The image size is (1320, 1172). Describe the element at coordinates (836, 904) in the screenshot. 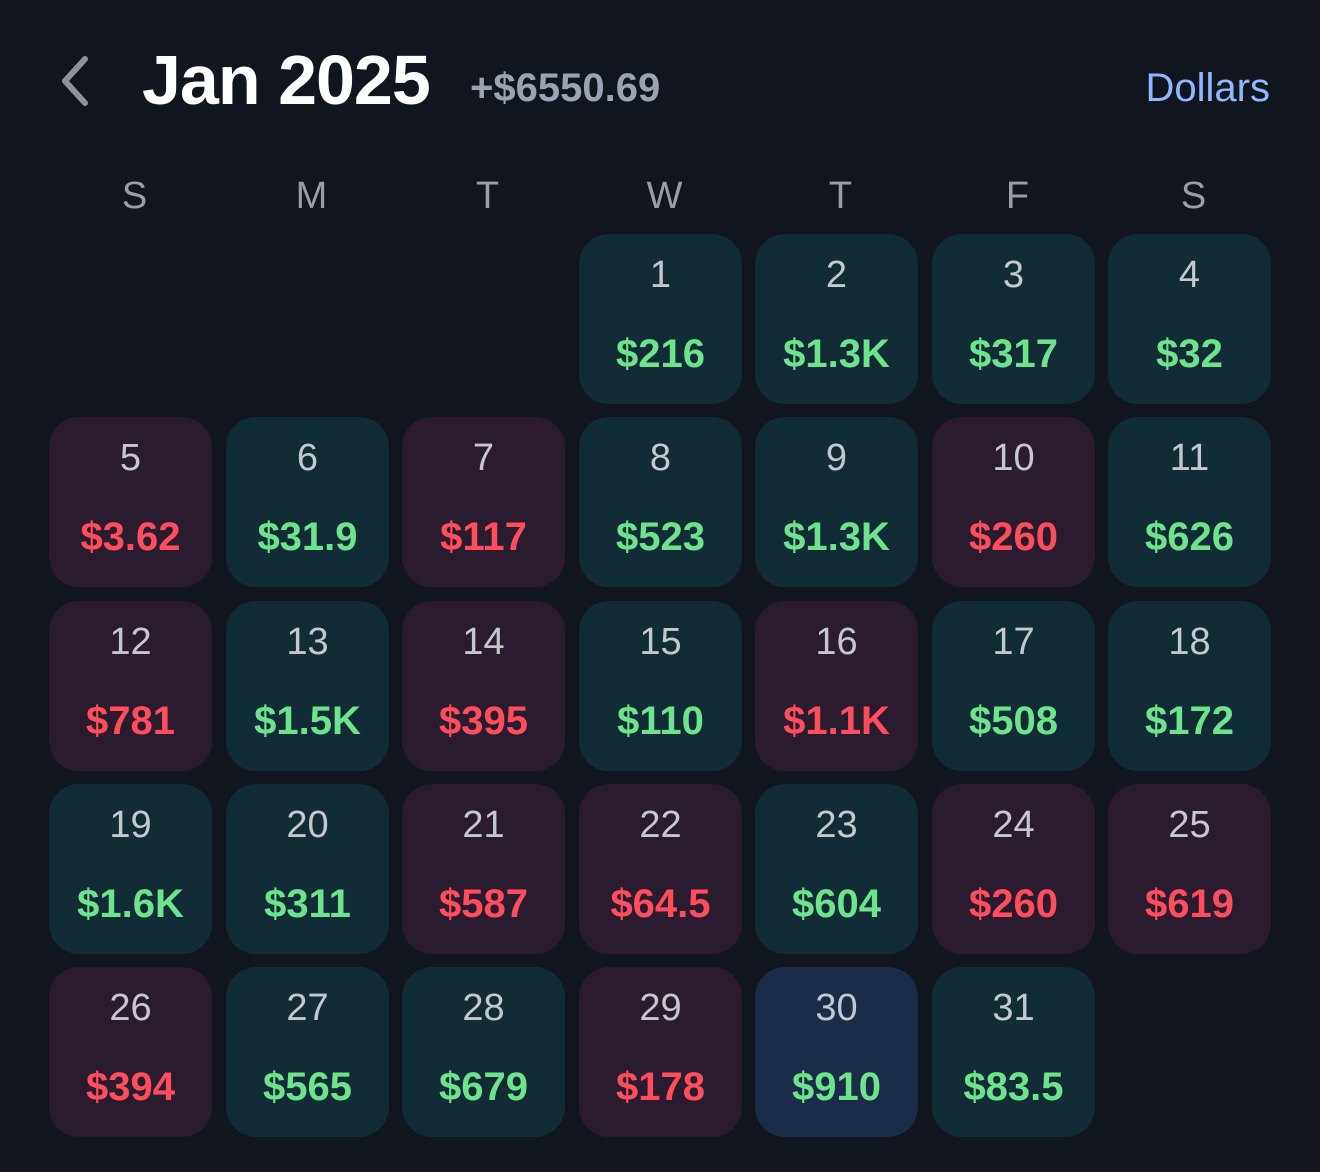

I see `day-value: $604` at that location.